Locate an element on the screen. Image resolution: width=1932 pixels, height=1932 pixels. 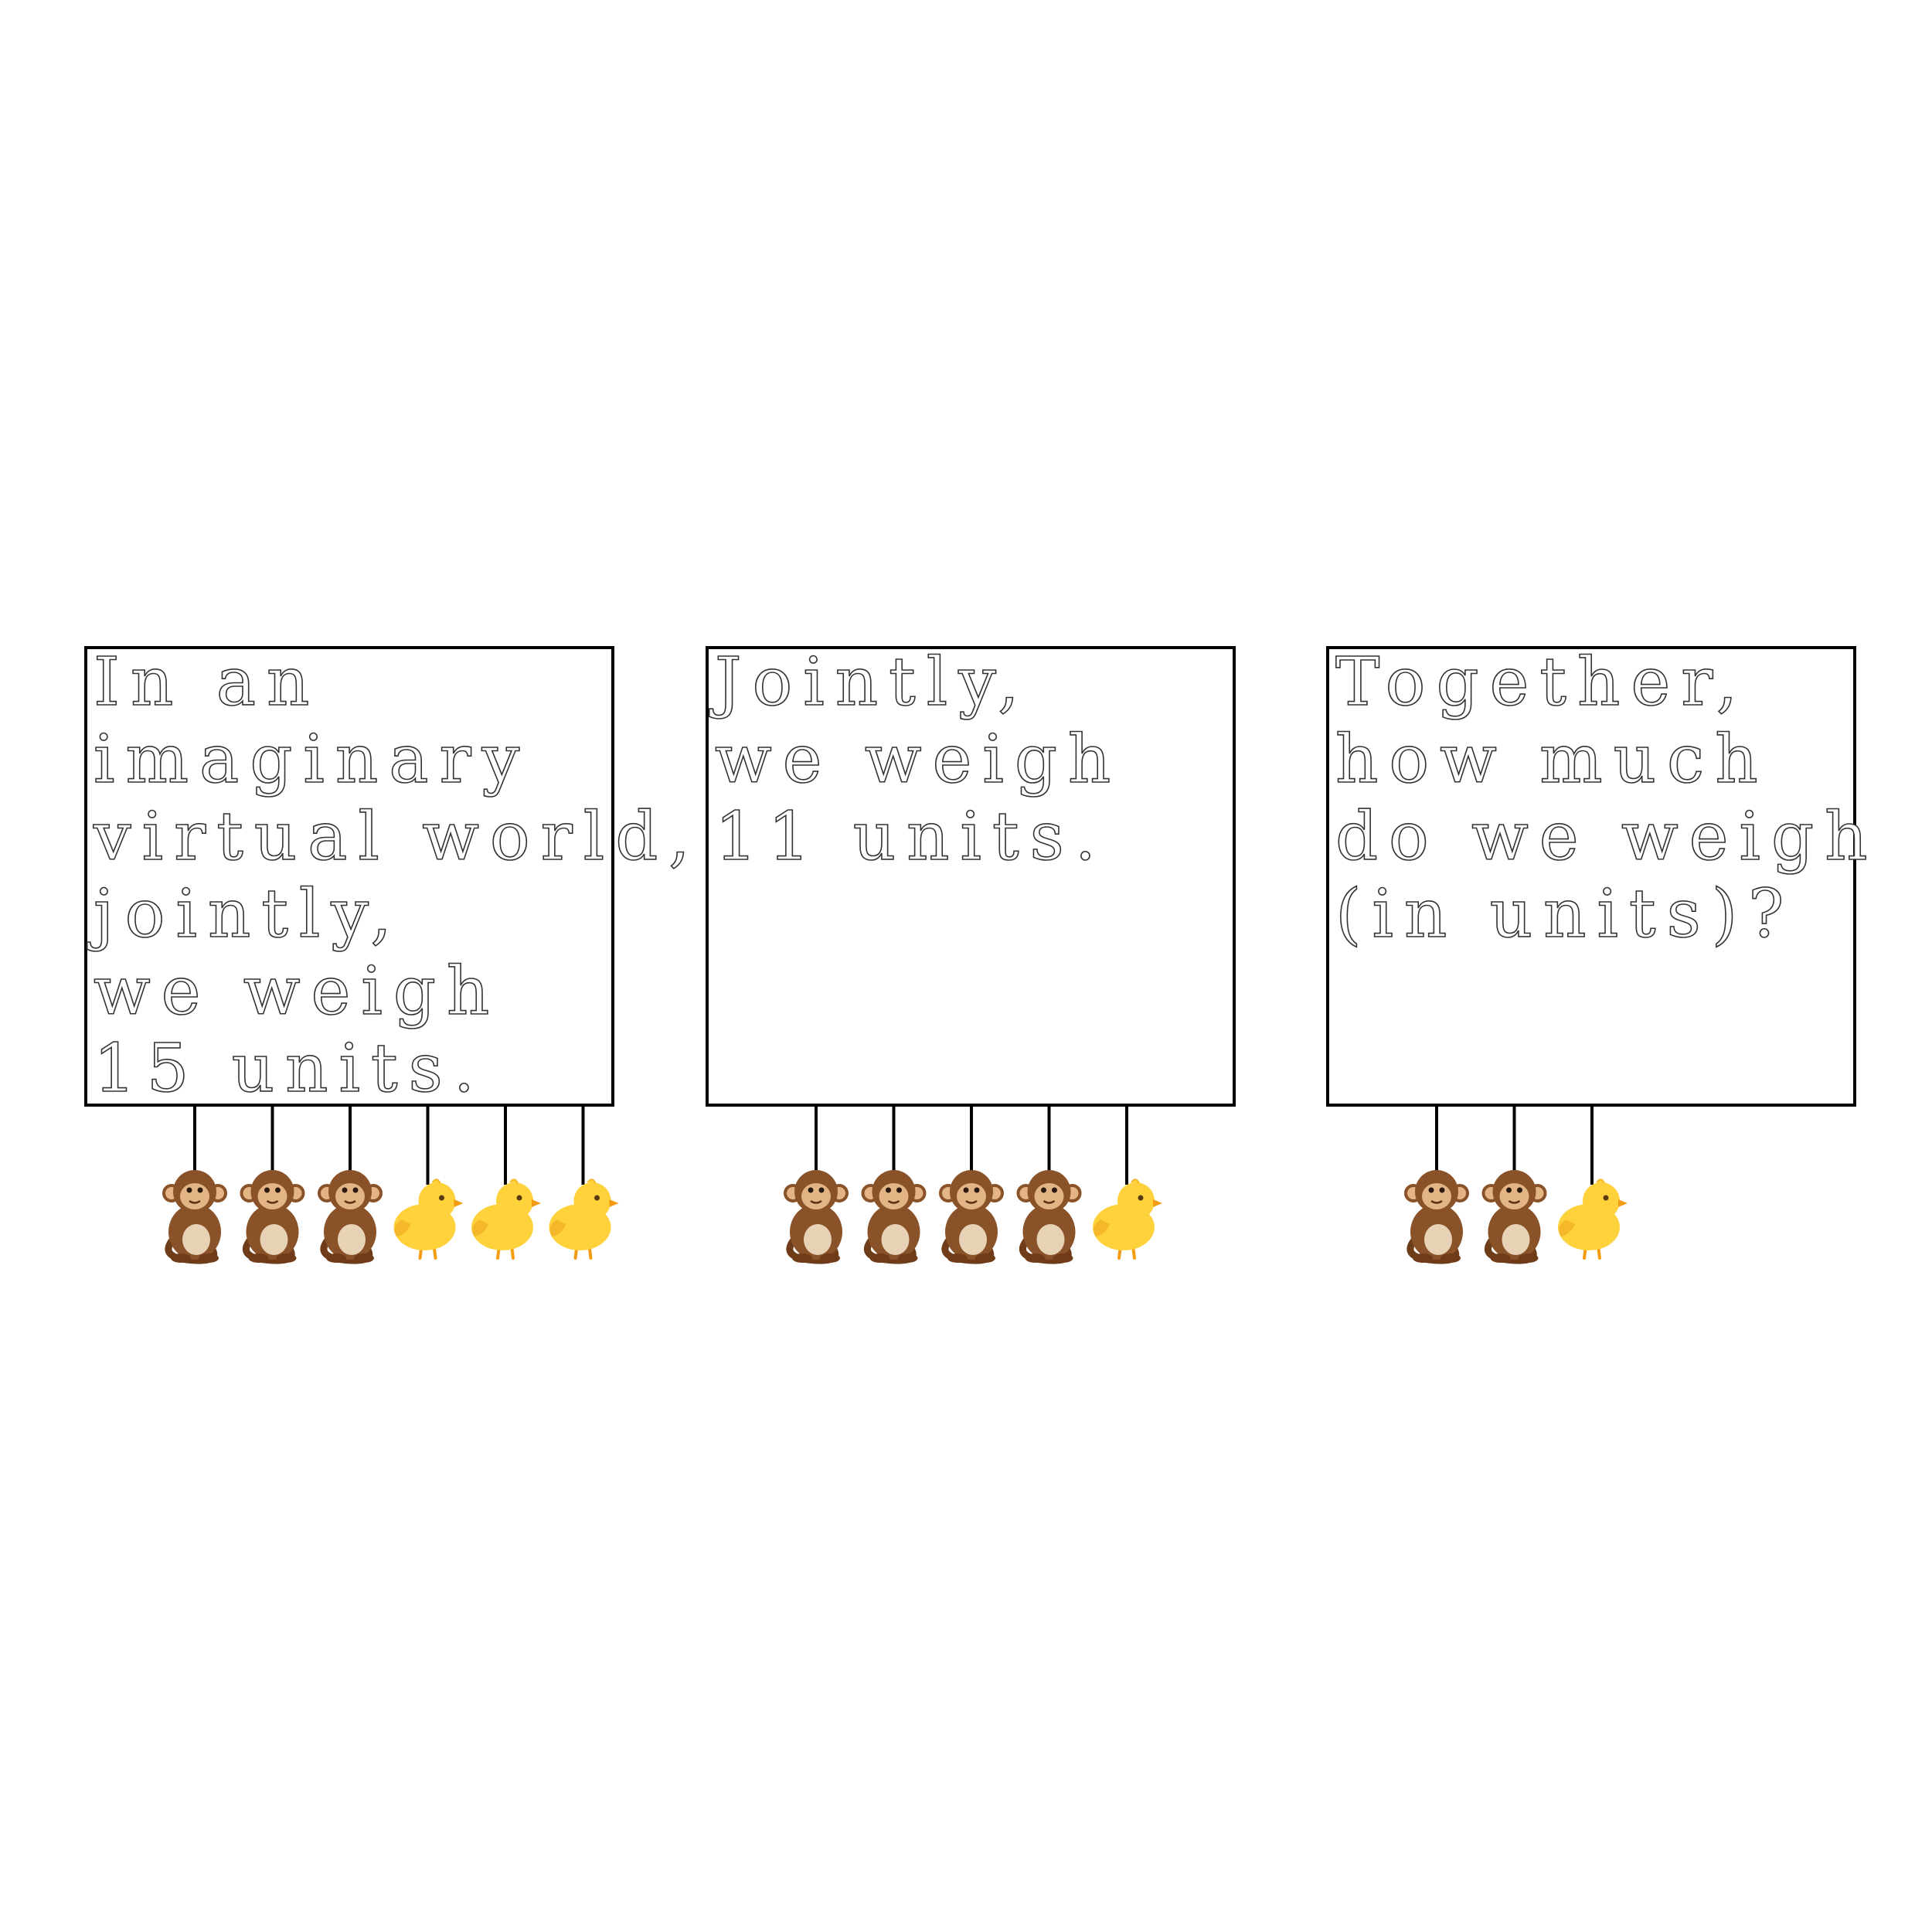
panel-text-line: jointly, is located at coordinates (245, 914).